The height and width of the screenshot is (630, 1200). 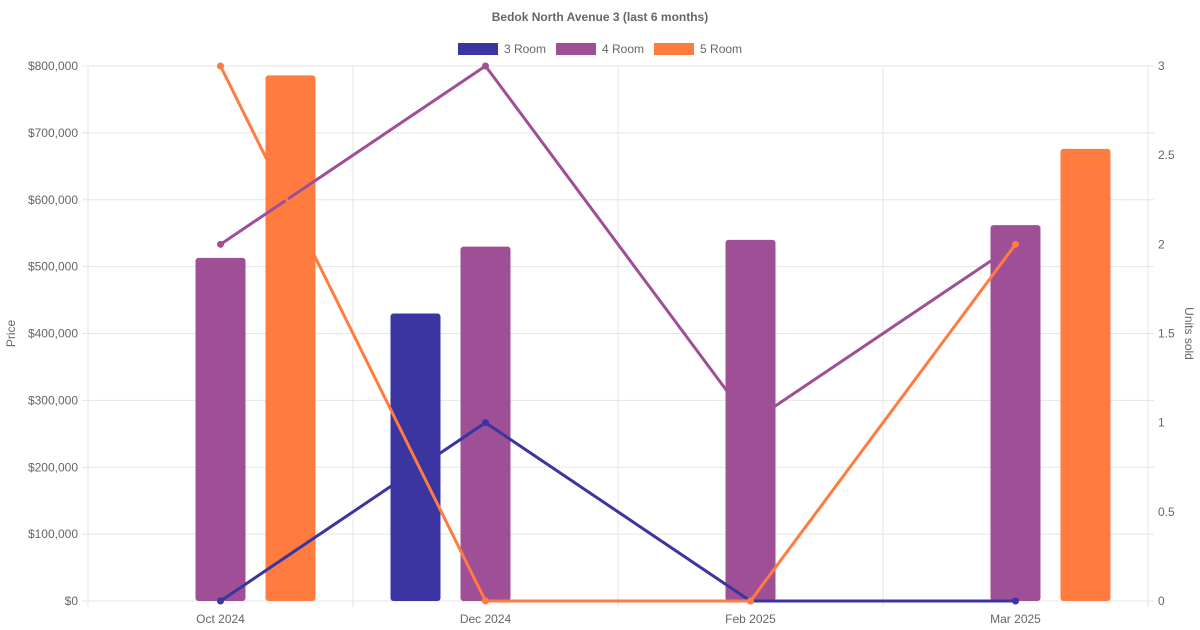 What do you see at coordinates (1161, 423) in the screenshot?
I see `y2-tick-label: 1` at bounding box center [1161, 423].